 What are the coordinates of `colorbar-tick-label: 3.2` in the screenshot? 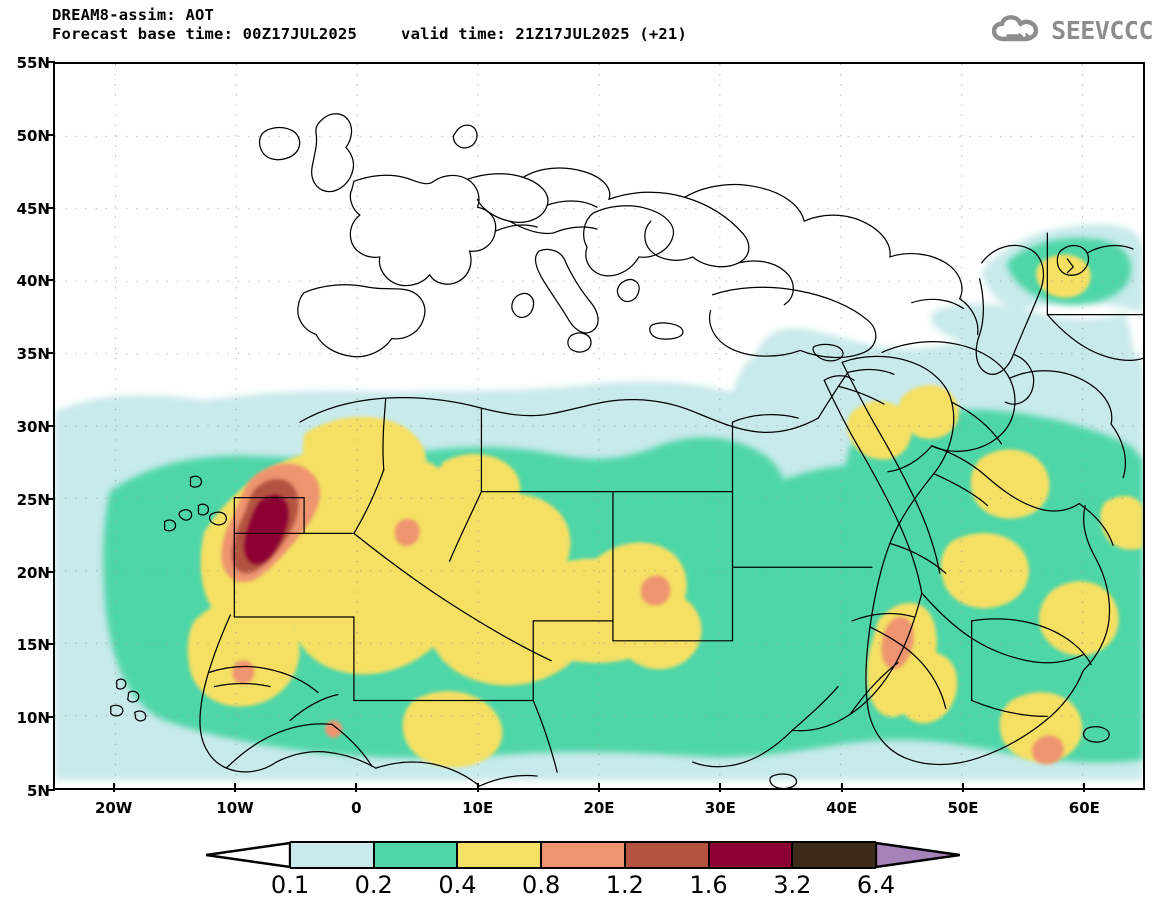 It's located at (792, 885).